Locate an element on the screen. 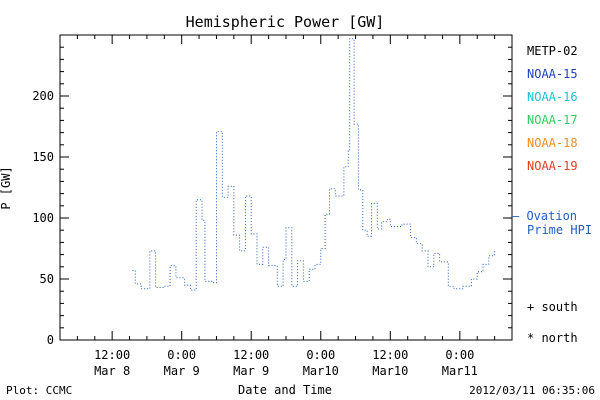 This screenshot has height=400, width=600. timestamp: 2012/03/11 06:35:06 is located at coordinates (532, 390).